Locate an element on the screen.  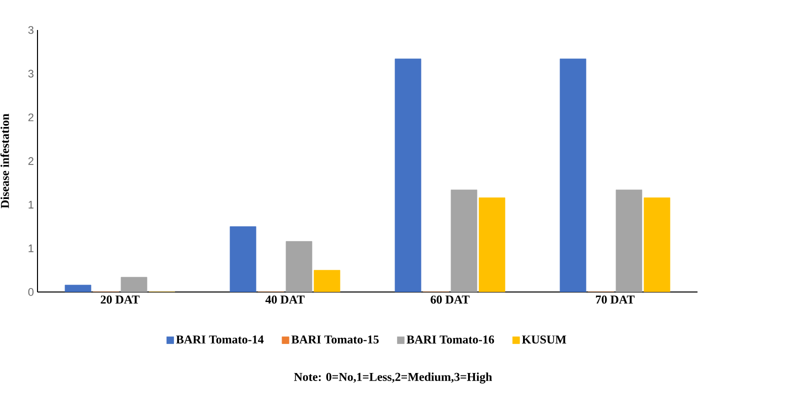
legend-label: BARI Tomato-14 is located at coordinates (220, 340).